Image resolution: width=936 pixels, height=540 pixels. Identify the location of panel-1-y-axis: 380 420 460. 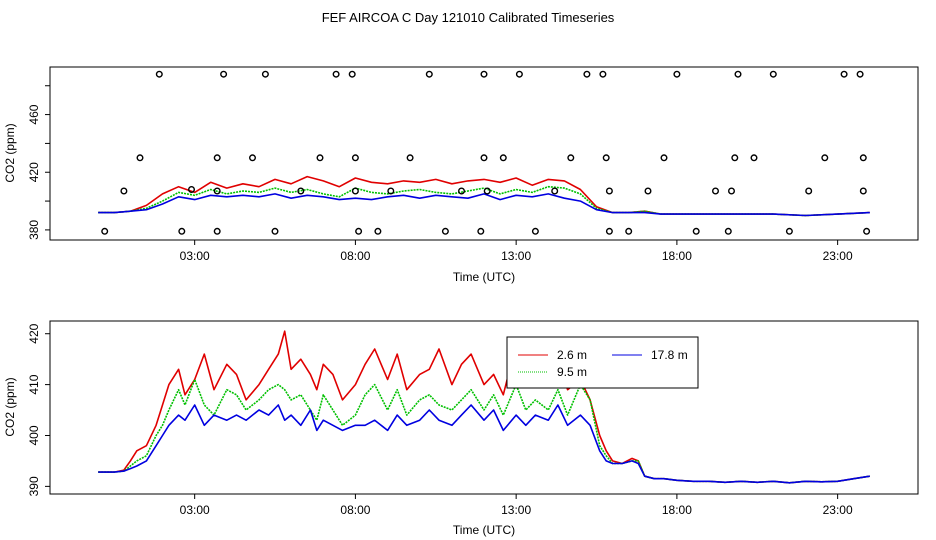
(38, 162).